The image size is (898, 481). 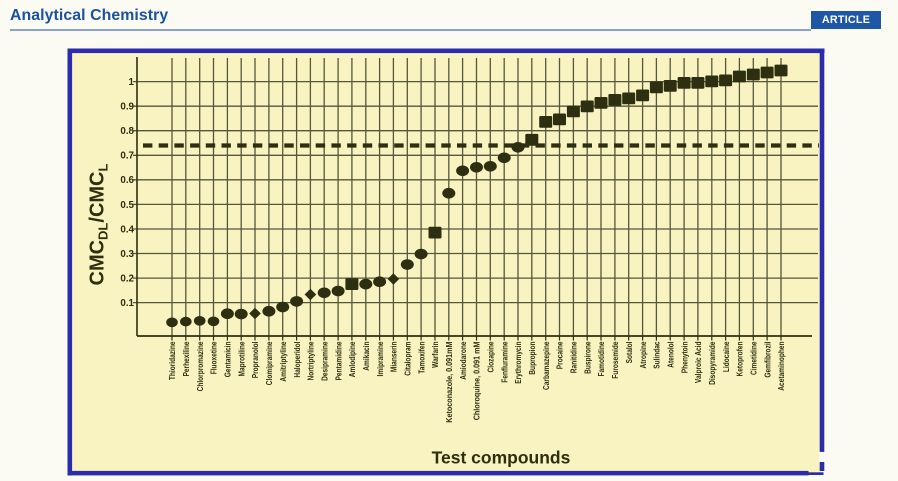 I want to click on svg-text: Atropine, so click(x=643, y=354).